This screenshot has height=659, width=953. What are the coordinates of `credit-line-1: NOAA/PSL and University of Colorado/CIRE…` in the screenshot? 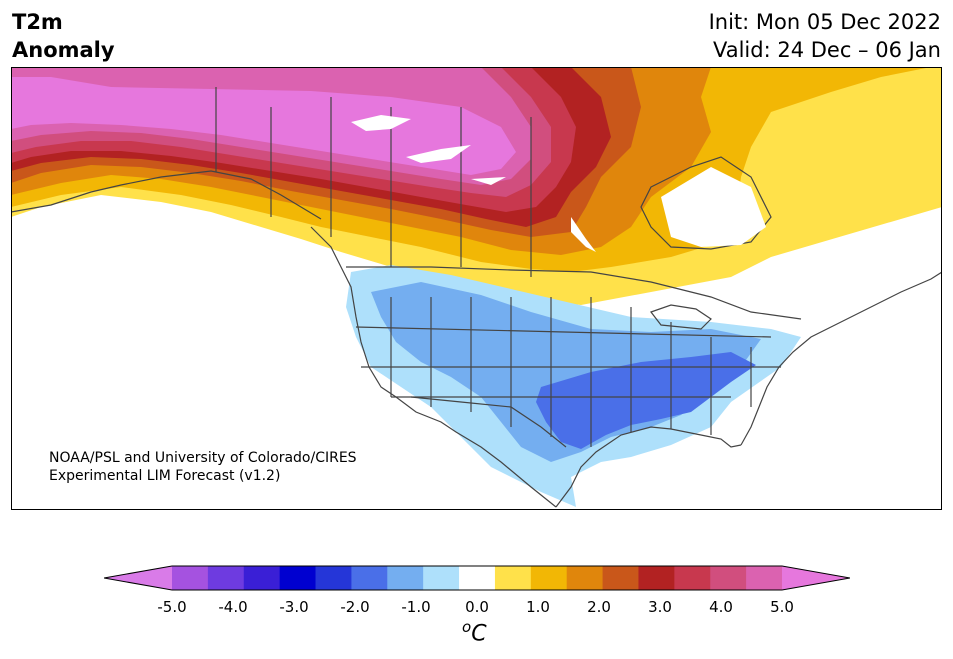 It's located at (203, 458).